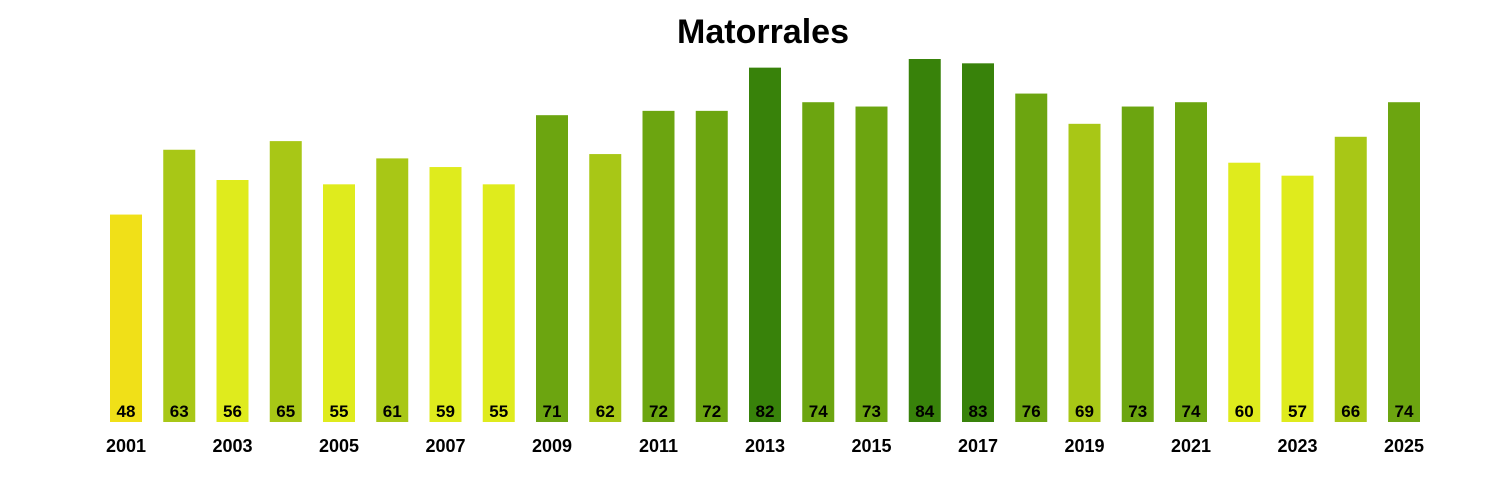  What do you see at coordinates (1031, 411) in the screenshot?
I see `value-label-2018: 76` at bounding box center [1031, 411].